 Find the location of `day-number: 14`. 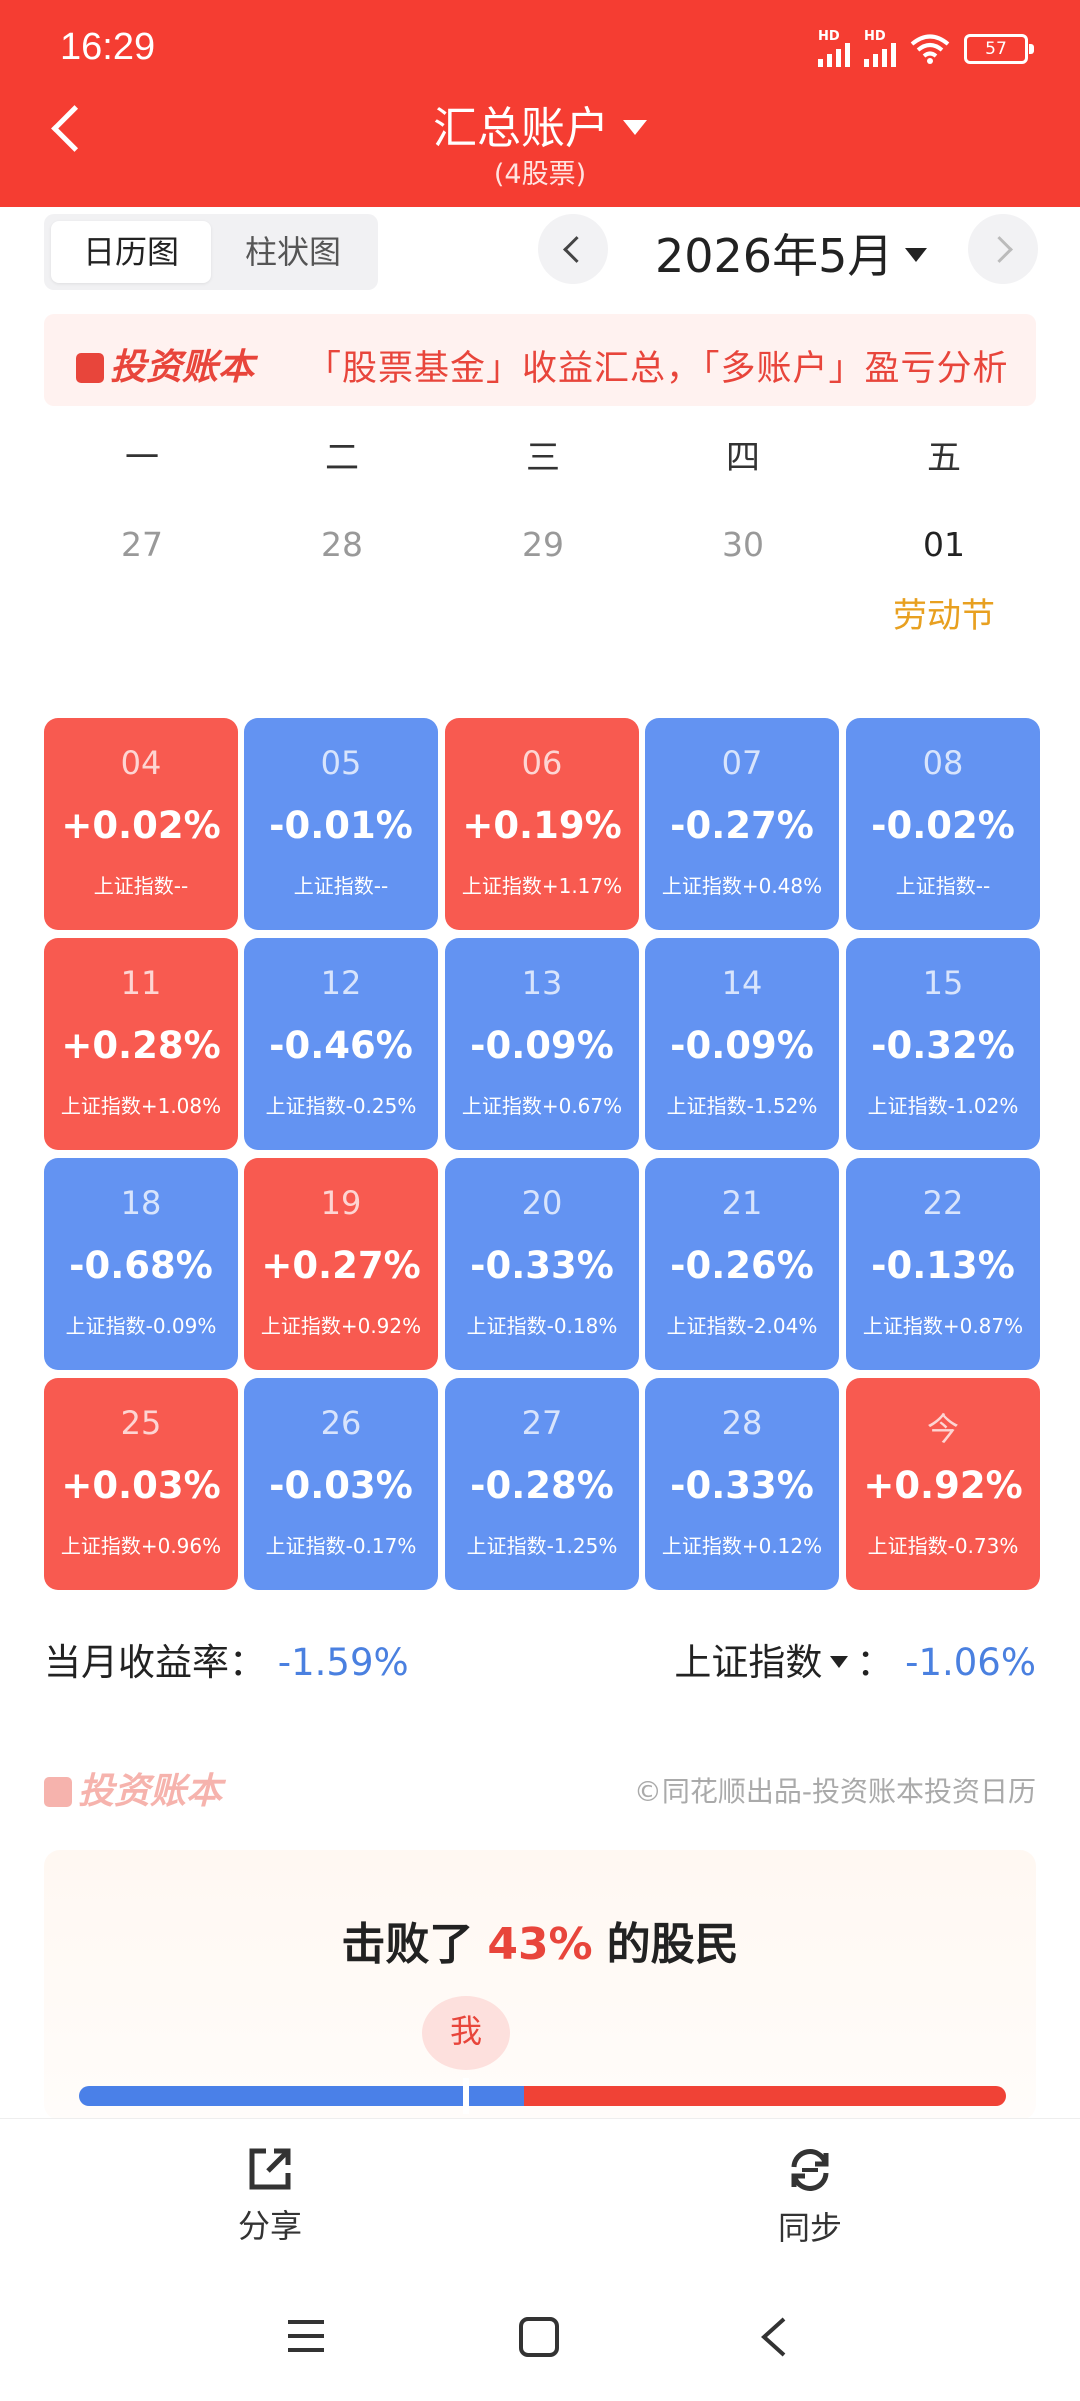

day-number: 14 is located at coordinates (742, 983).